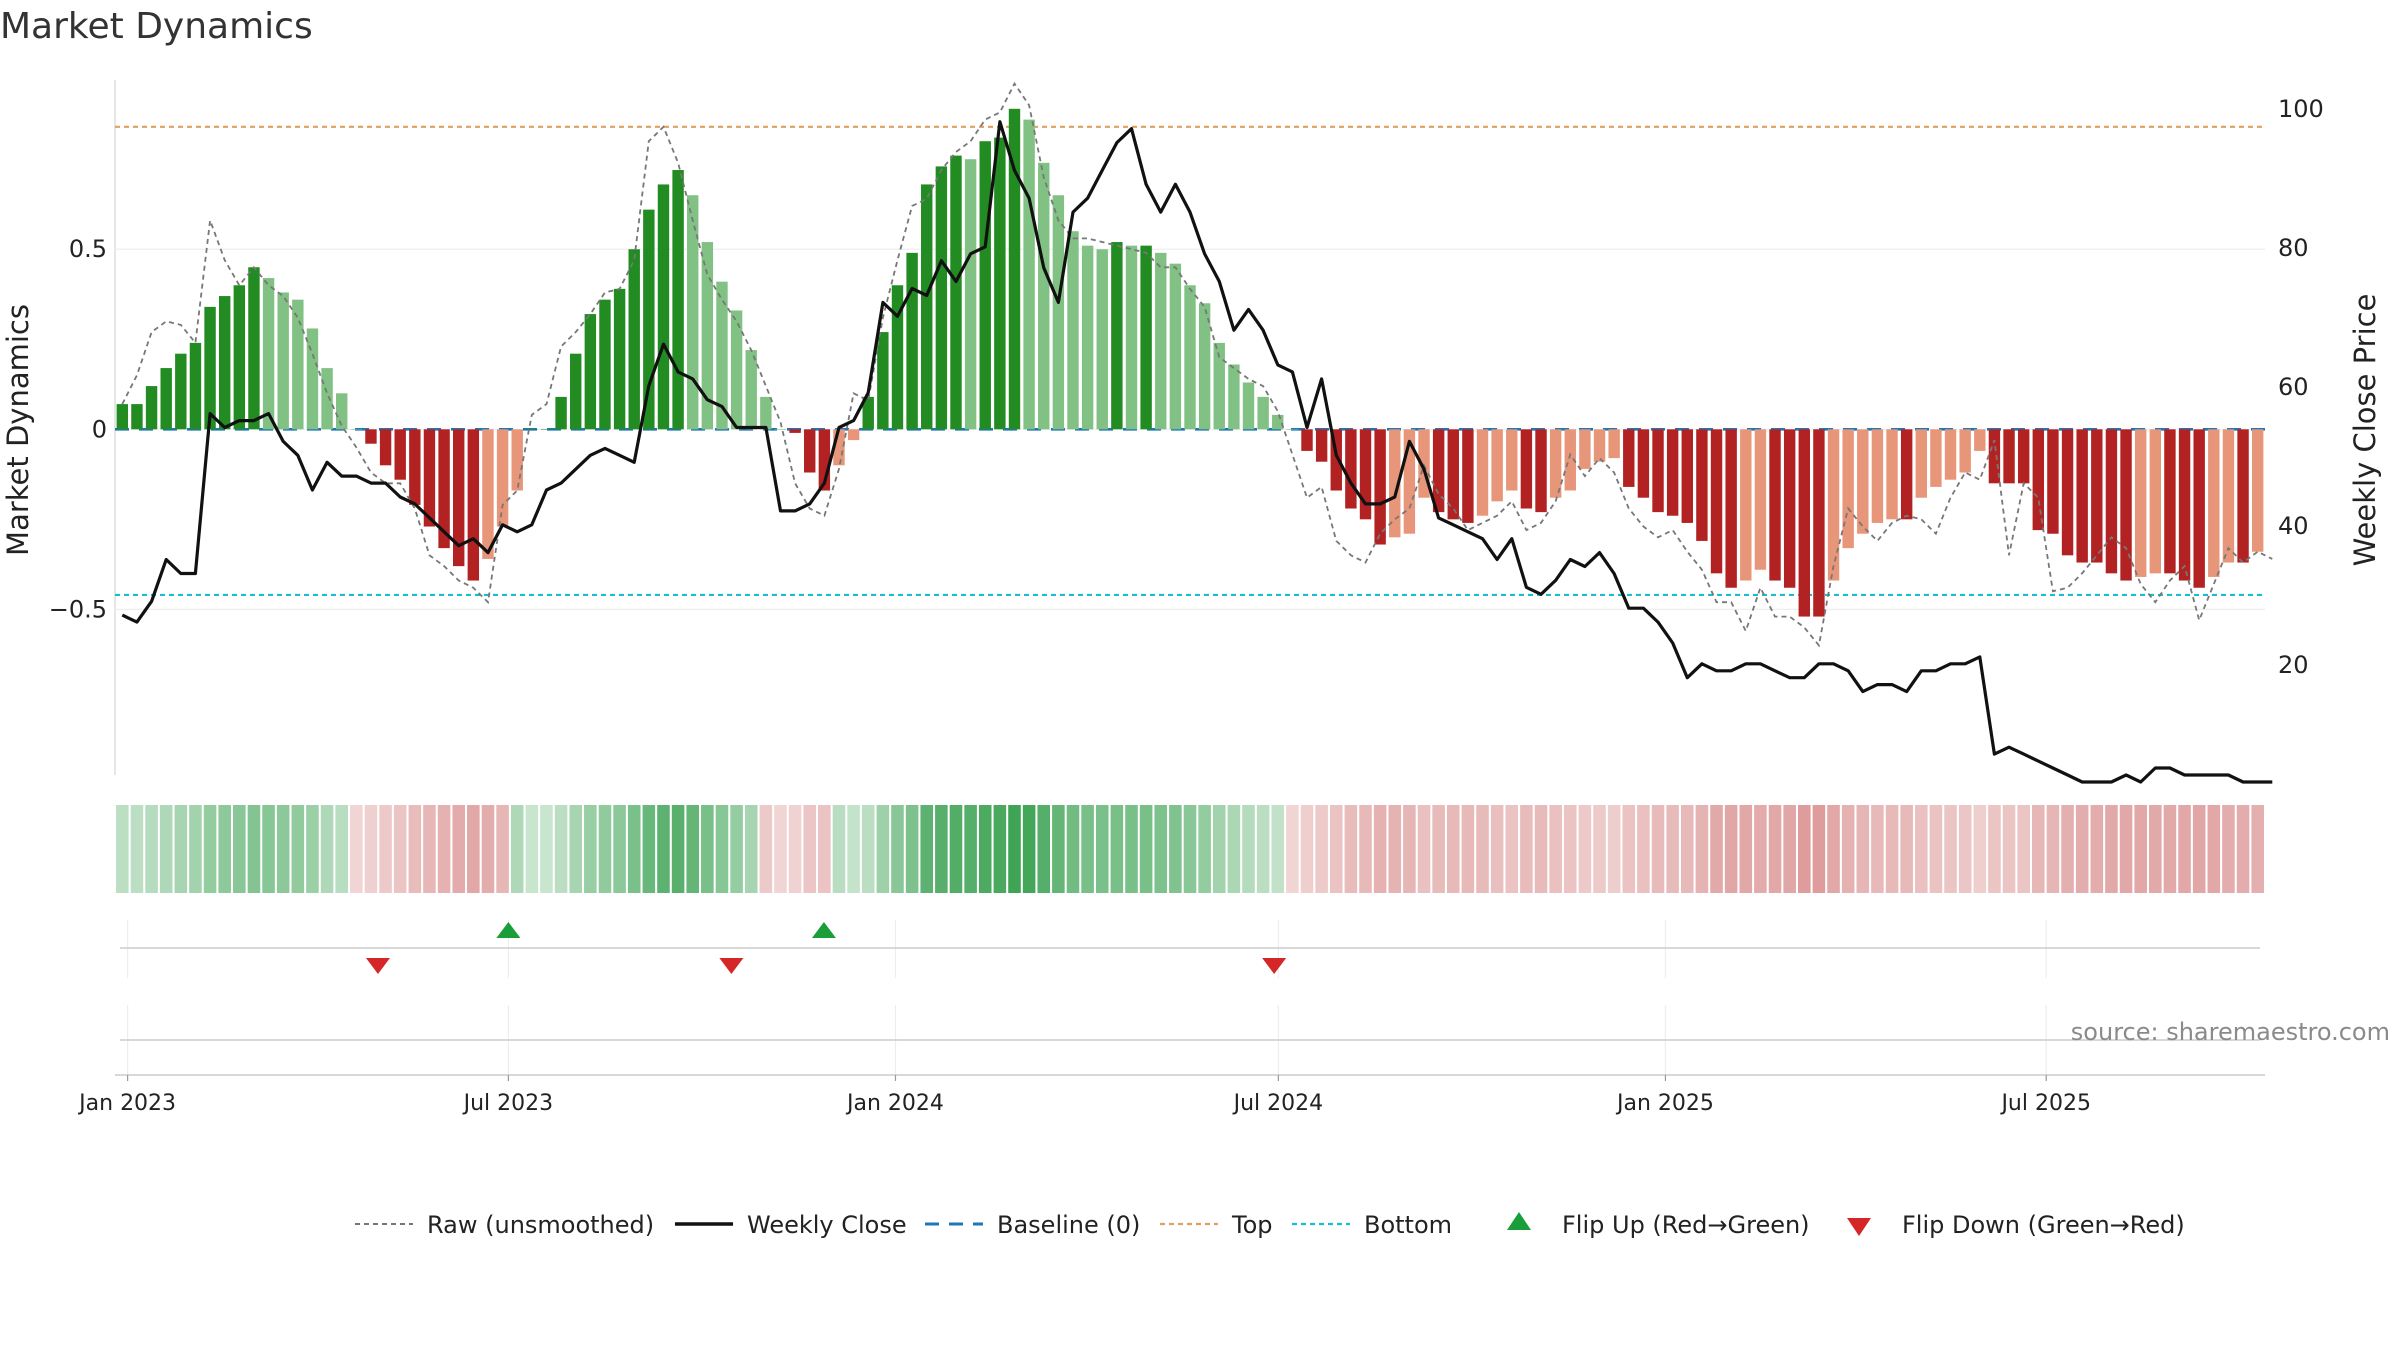 Image resolution: width=2400 pixels, height=1350 pixels. Describe the element at coordinates (1519, 1221) in the screenshot. I see `legend-flip-up-swatch` at that location.